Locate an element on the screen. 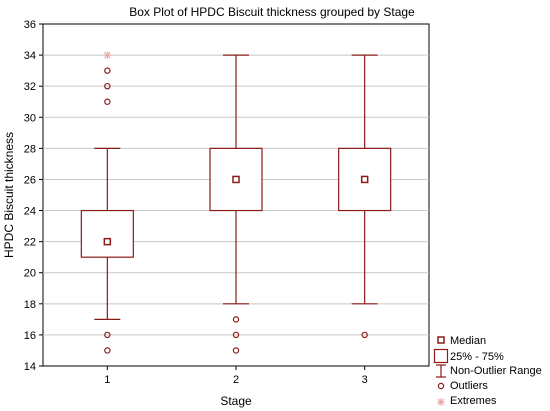  x-tick-label-1: 1 is located at coordinates (107, 380).